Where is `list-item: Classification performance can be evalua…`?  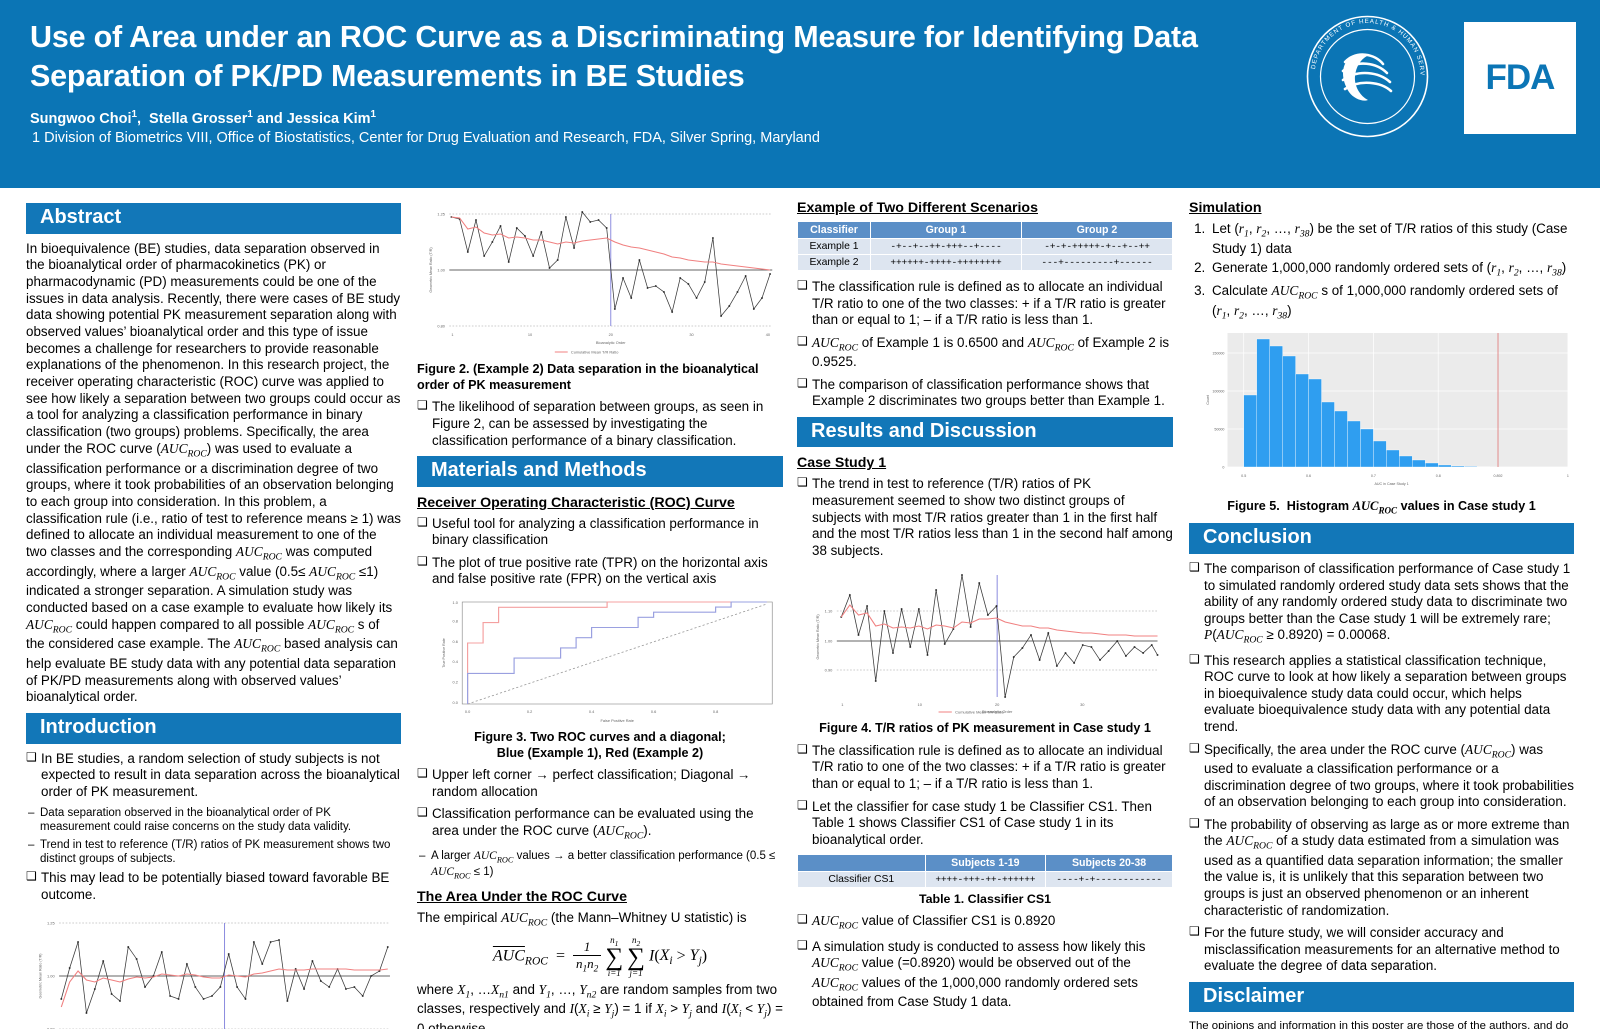 list-item: Classification performance can be evalua… is located at coordinates (600, 823).